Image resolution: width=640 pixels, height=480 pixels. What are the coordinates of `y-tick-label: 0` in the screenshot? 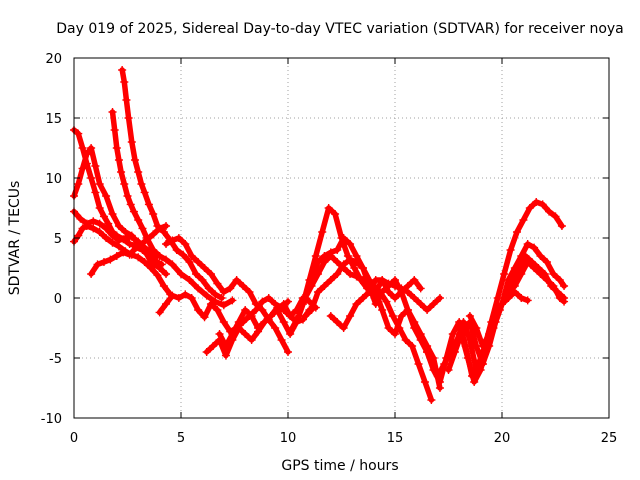 It's located at (58, 299).